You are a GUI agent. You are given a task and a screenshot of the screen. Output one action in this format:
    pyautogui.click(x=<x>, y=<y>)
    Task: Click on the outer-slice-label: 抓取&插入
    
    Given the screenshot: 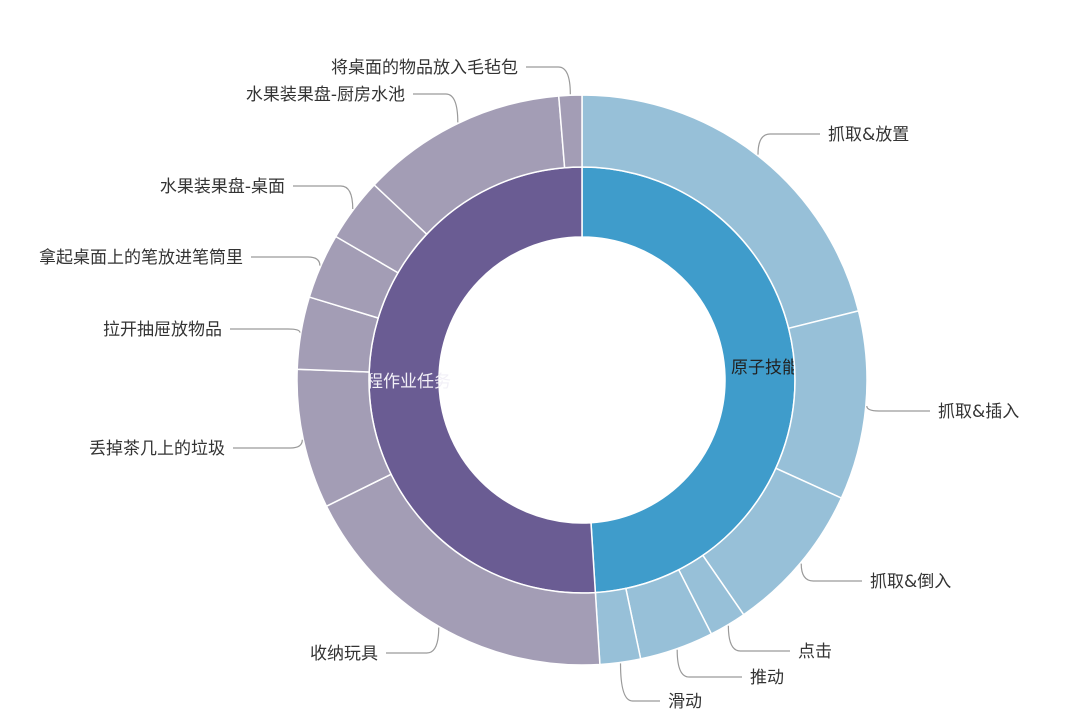 What is the action you would take?
    pyautogui.click(x=978, y=412)
    